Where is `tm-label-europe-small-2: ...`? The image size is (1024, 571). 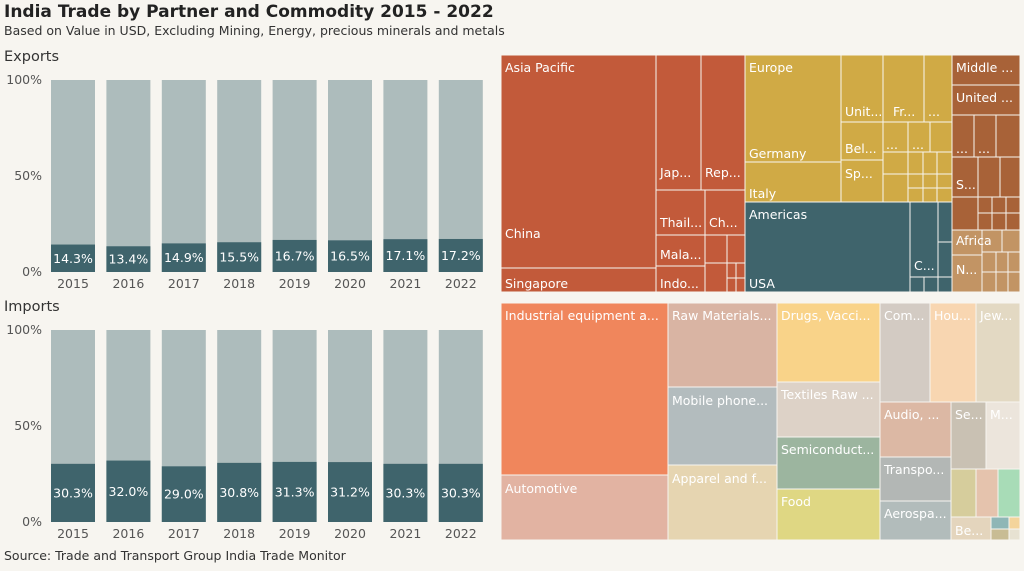
tm-label-europe-small-2: ... is located at coordinates (918, 144).